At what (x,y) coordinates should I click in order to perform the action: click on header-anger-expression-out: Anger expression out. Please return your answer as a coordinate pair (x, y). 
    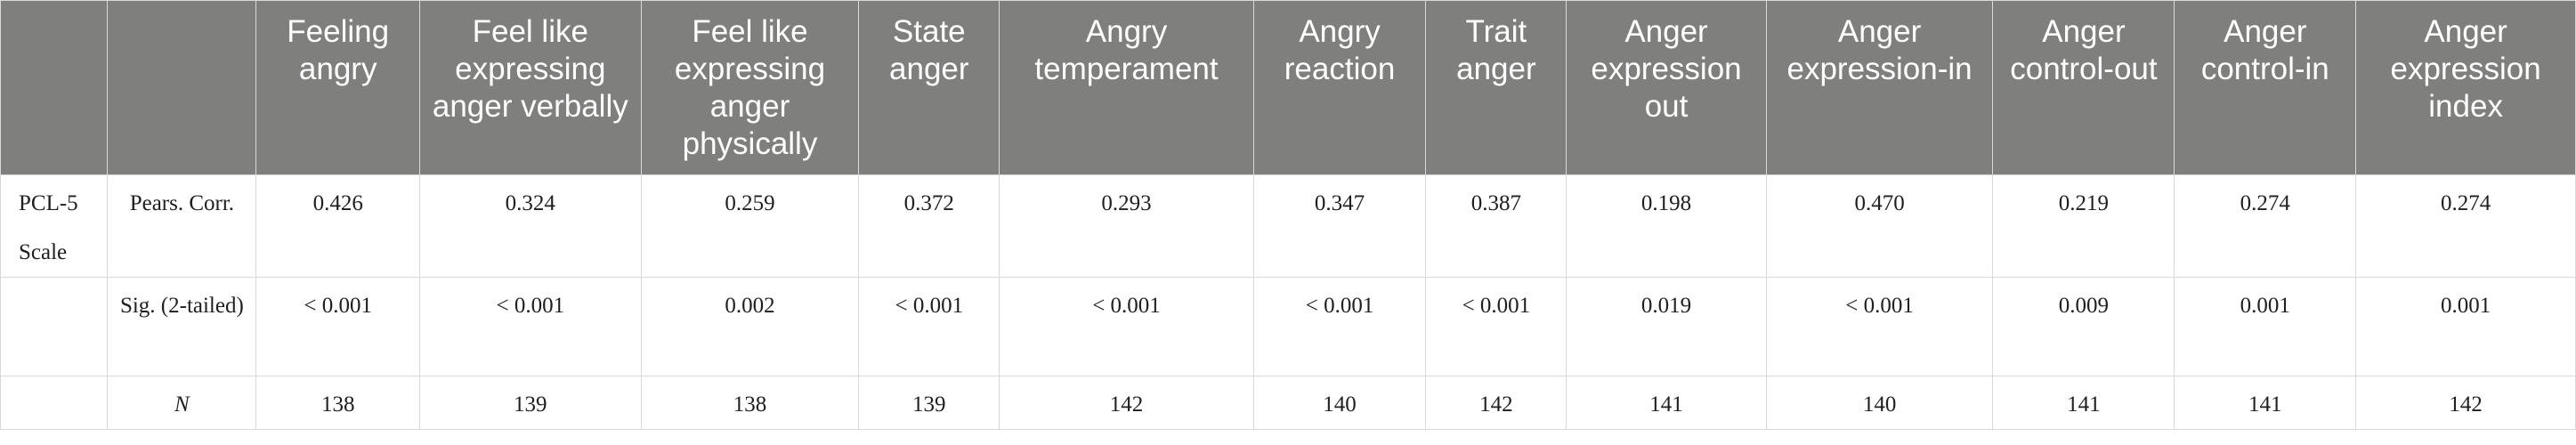
    Looking at the image, I should click on (1666, 88).